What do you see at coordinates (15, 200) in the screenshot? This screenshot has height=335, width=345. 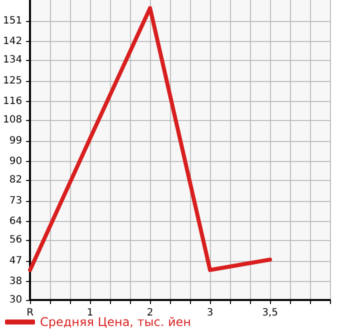 I see `y-tick-label: 73` at bounding box center [15, 200].